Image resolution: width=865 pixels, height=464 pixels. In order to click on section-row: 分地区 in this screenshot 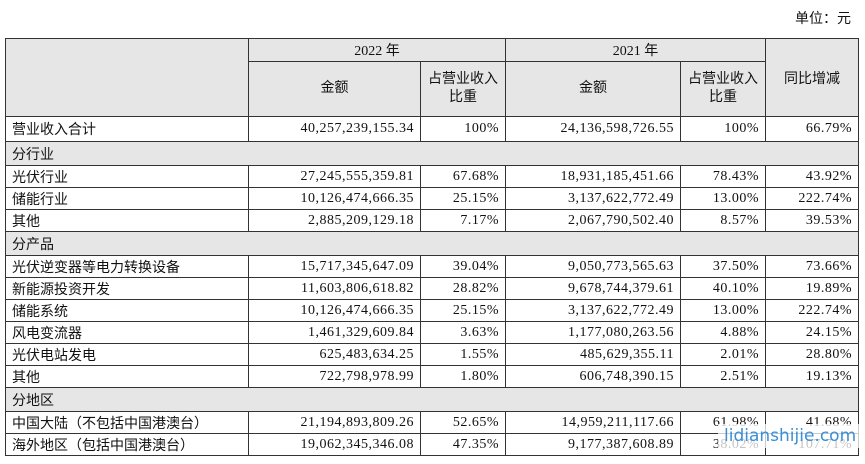, I will do `click(432, 399)`.